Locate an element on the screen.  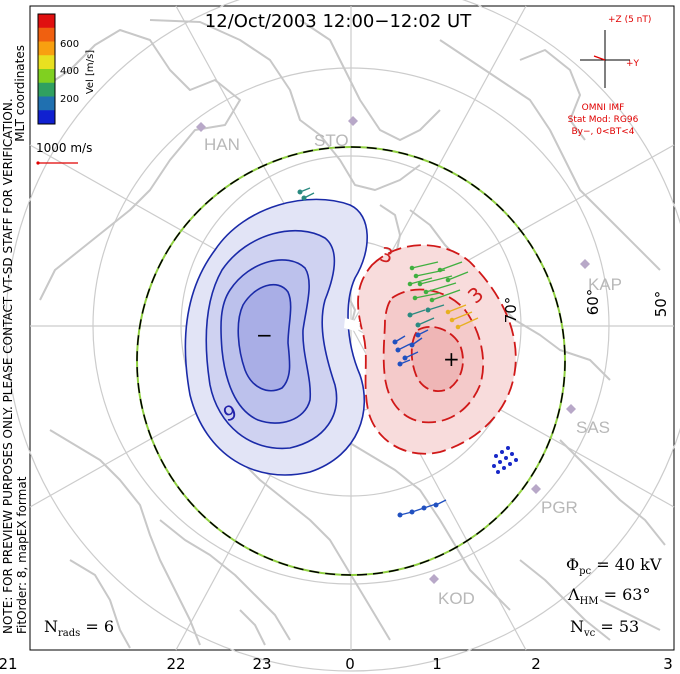
station-sto: STO is located at coordinates (336, 133).